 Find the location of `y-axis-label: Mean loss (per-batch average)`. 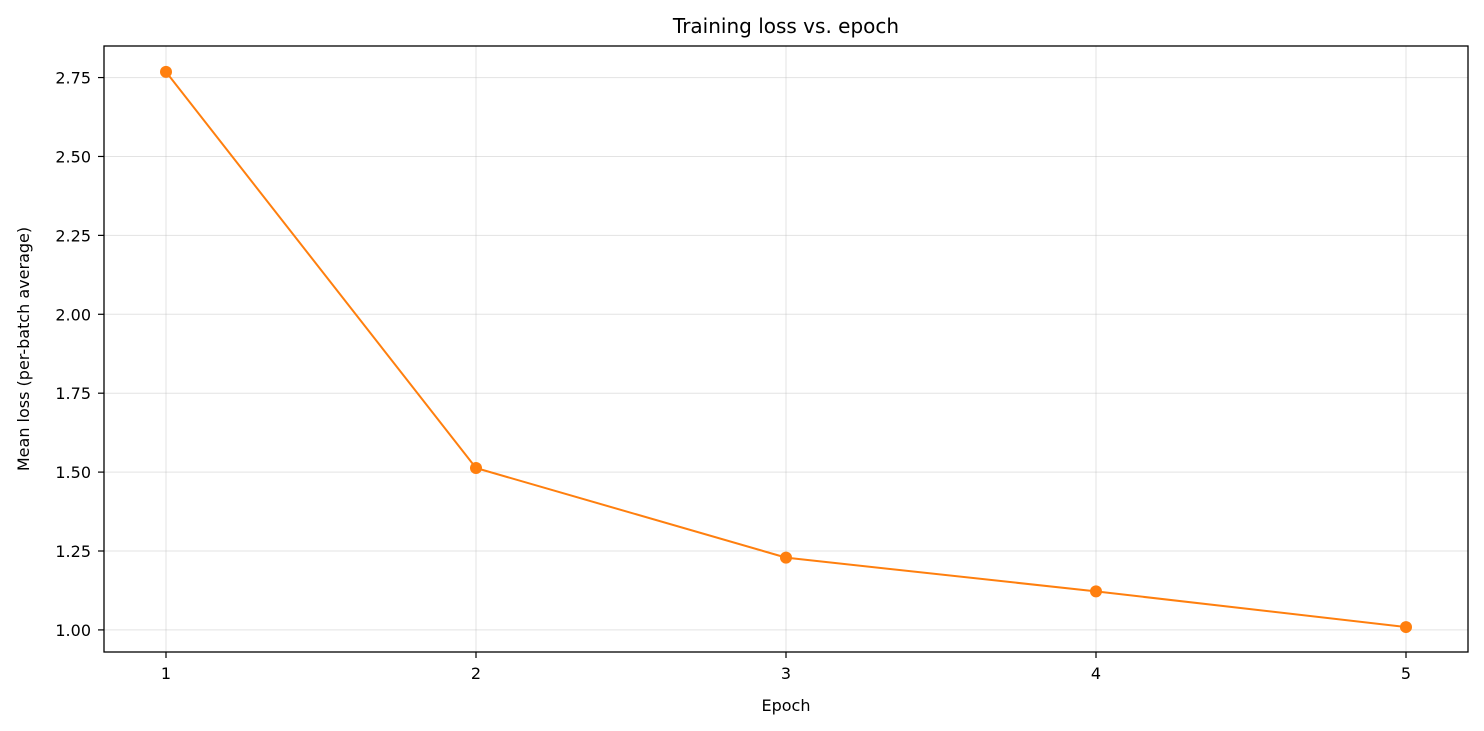

y-axis-label: Mean loss (per-batch average) is located at coordinates (23, 349).